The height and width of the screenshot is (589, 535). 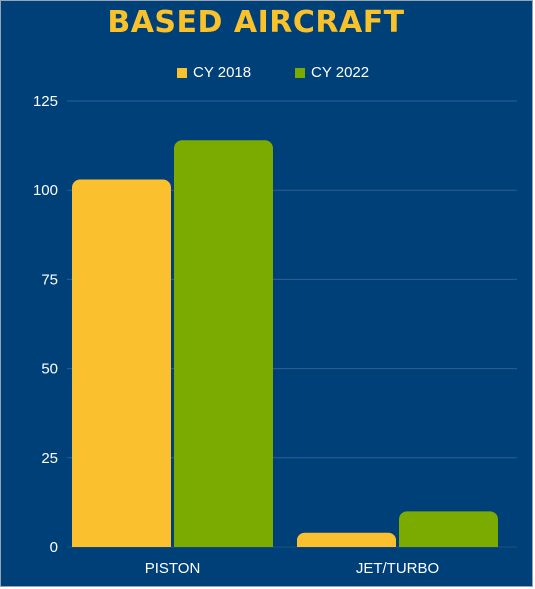 I want to click on chart-legend: CY 2018 CY 2022, so click(x=268, y=73).